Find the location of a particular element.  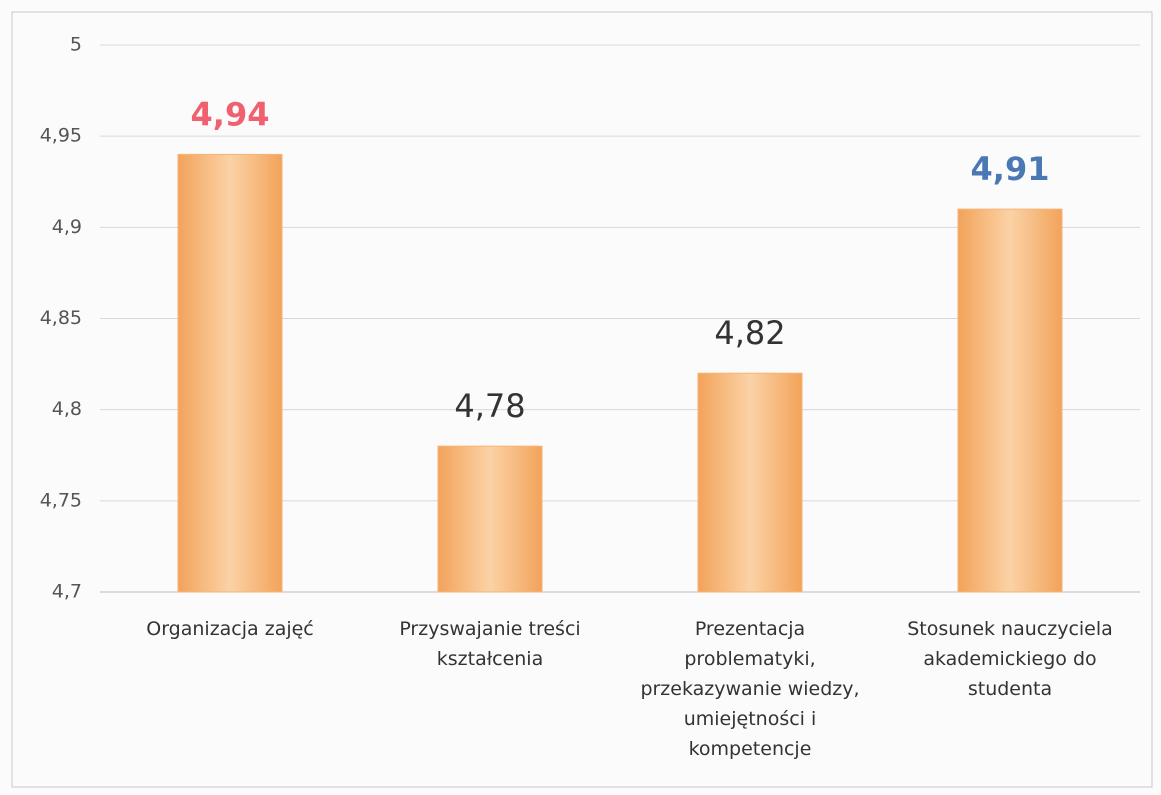

value-label: 4,94 is located at coordinates (230, 114).